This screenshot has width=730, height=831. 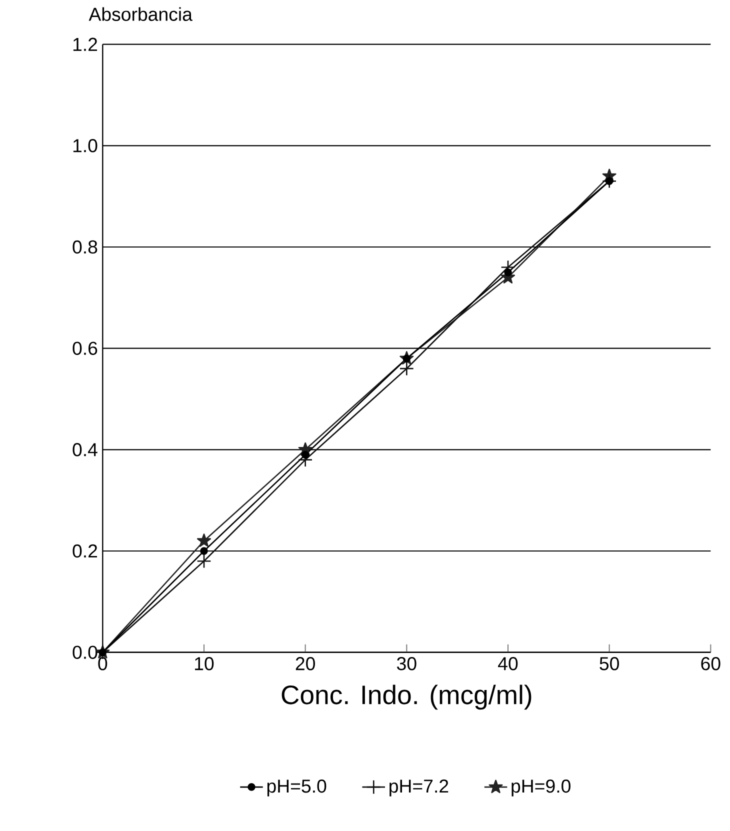 What do you see at coordinates (541, 788) in the screenshot?
I see `legend-label: pH=9.0` at bounding box center [541, 788].